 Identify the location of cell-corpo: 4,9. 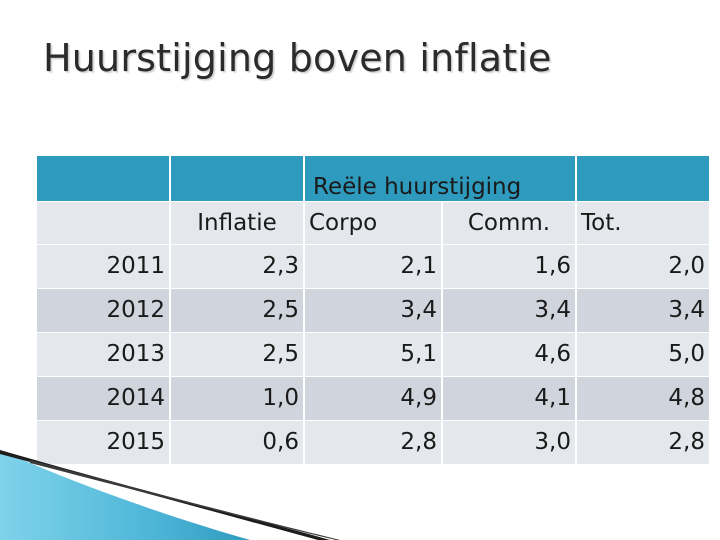
(373, 398).